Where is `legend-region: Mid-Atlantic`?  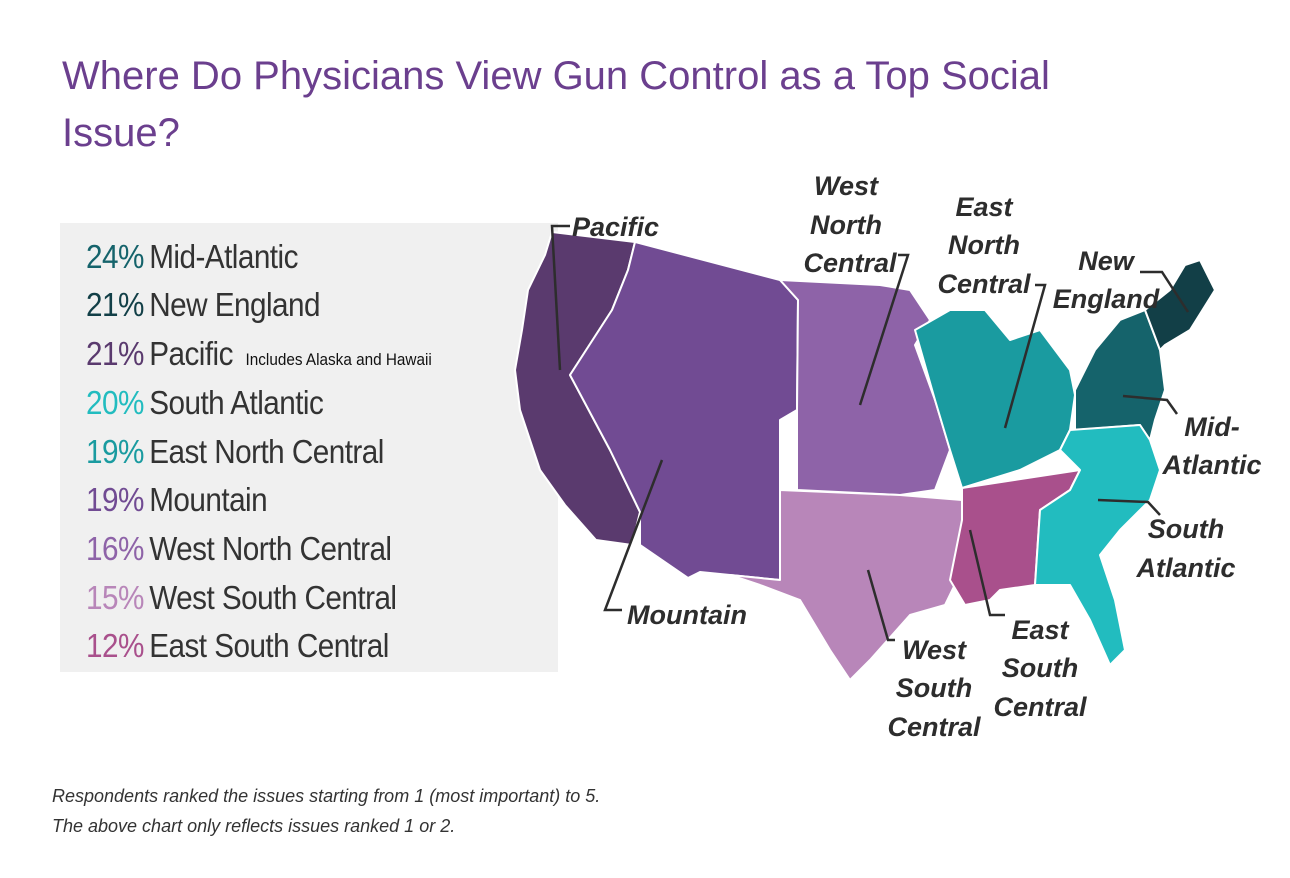 legend-region: Mid-Atlantic is located at coordinates (223, 256).